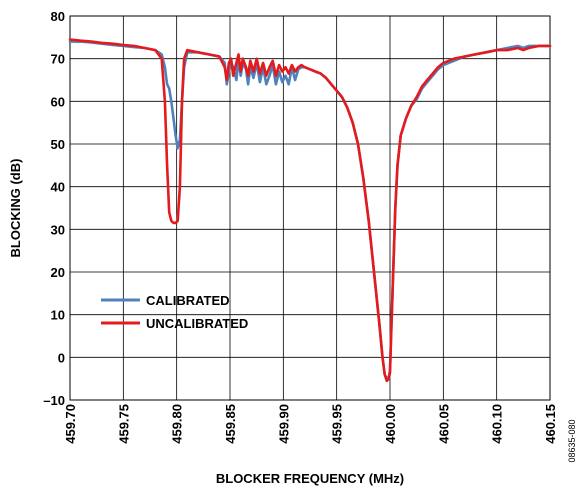  What do you see at coordinates (58, 101) in the screenshot?
I see `y-tick-label: 60` at bounding box center [58, 101].